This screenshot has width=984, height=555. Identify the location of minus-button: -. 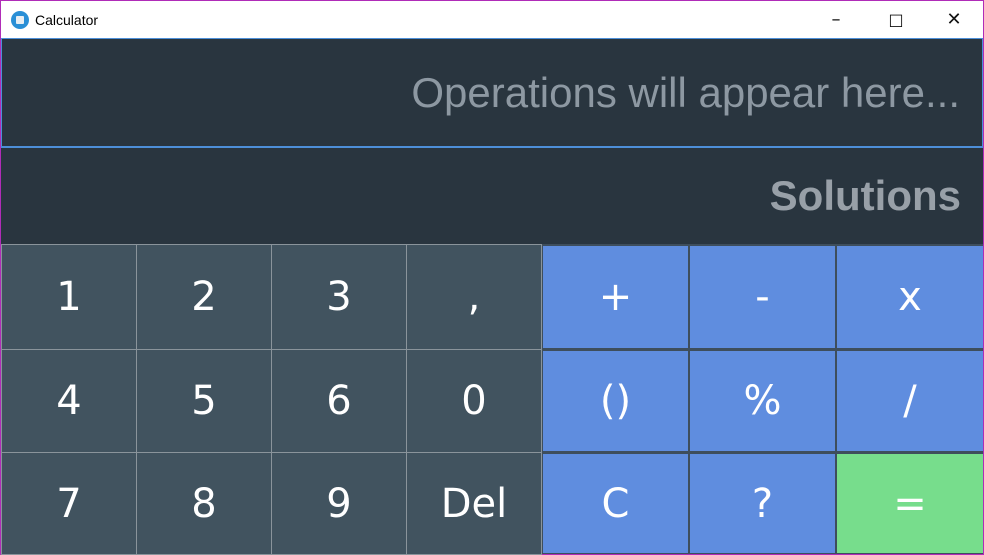
(762, 297).